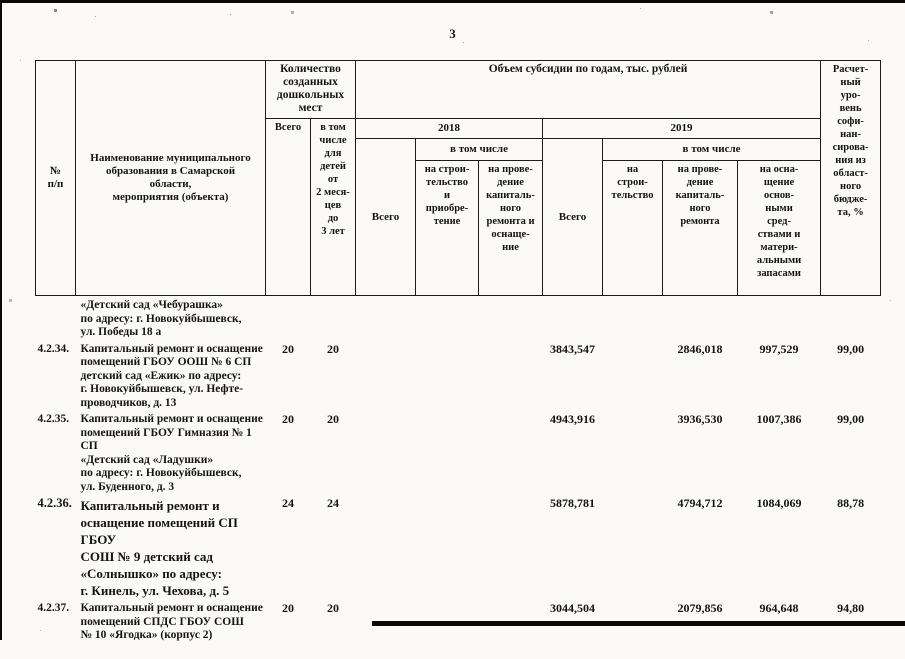 This screenshot has width=905, height=659. What do you see at coordinates (385, 217) in the screenshot?
I see `col-header-2018-total: Всего` at bounding box center [385, 217].